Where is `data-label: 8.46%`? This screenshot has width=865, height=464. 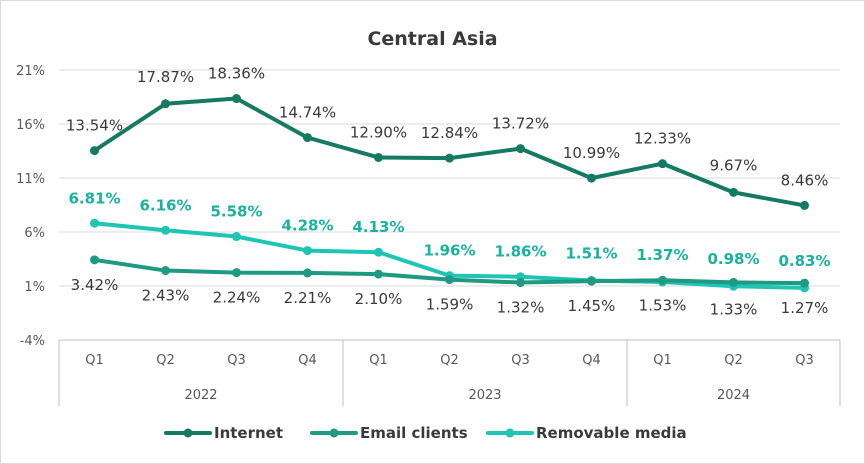 data-label: 8.46% is located at coordinates (805, 180).